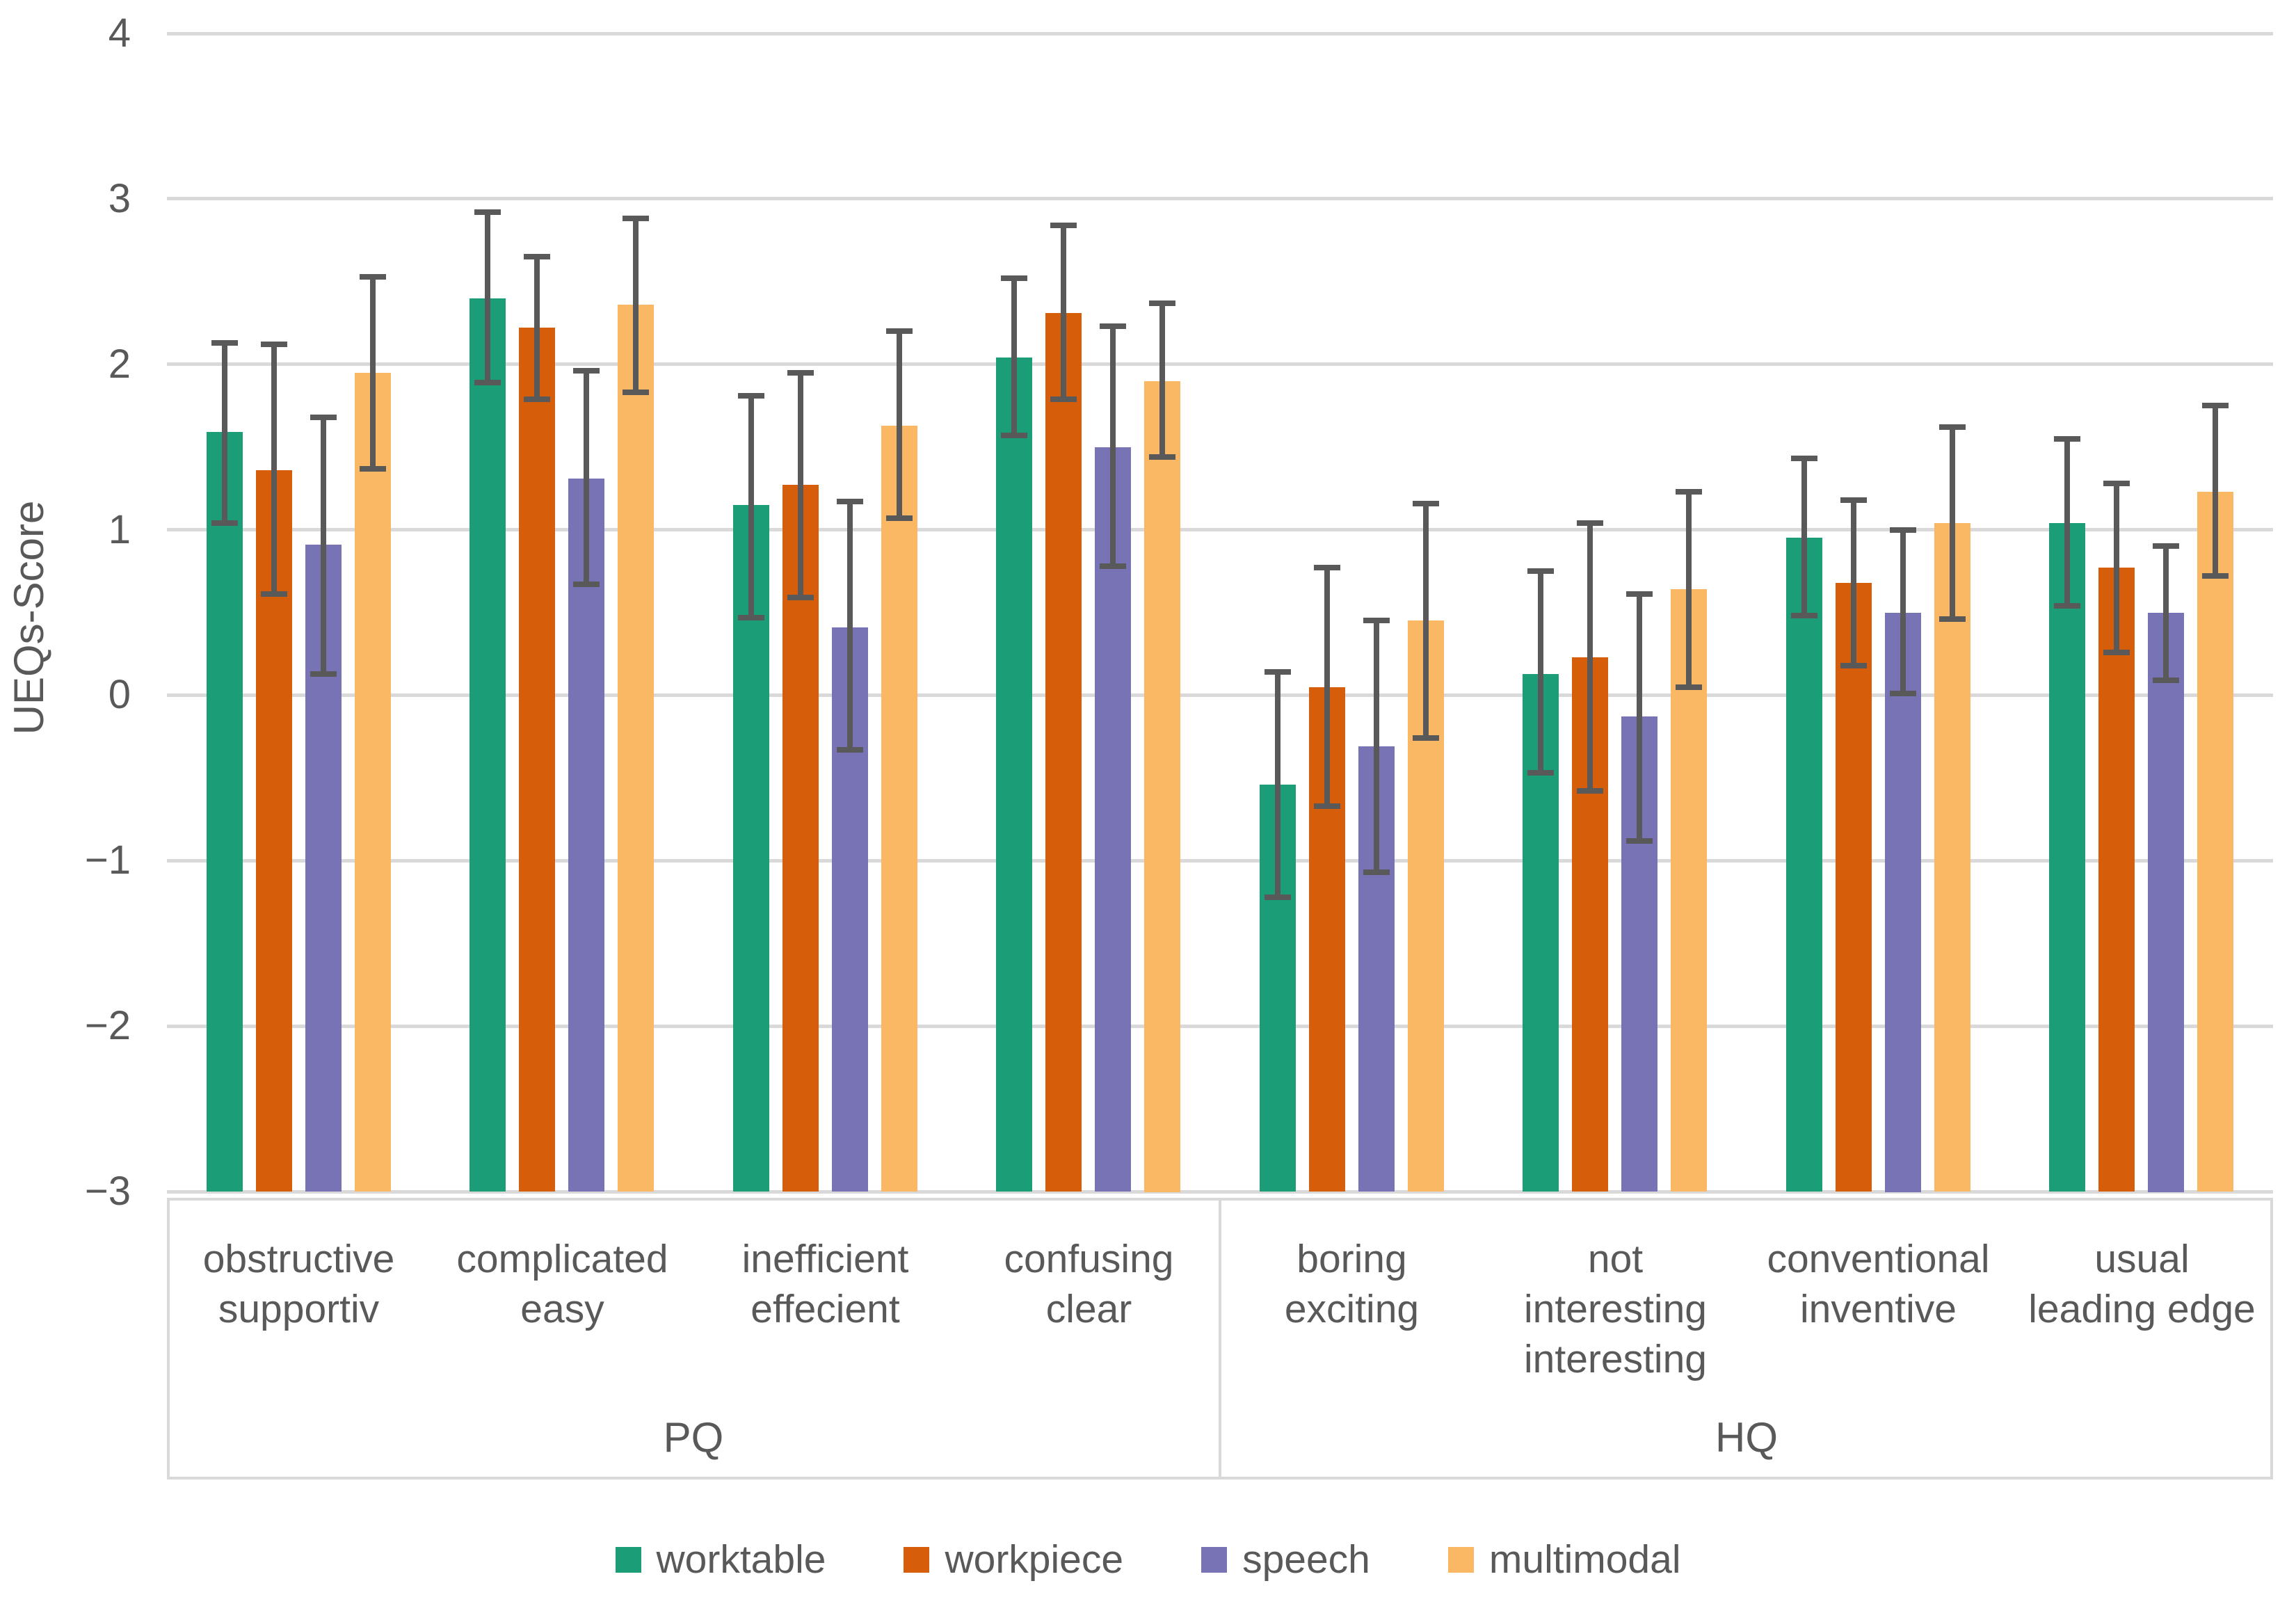  Describe the element at coordinates (1878, 1259) in the screenshot. I see `category-label-line: conventional` at that location.